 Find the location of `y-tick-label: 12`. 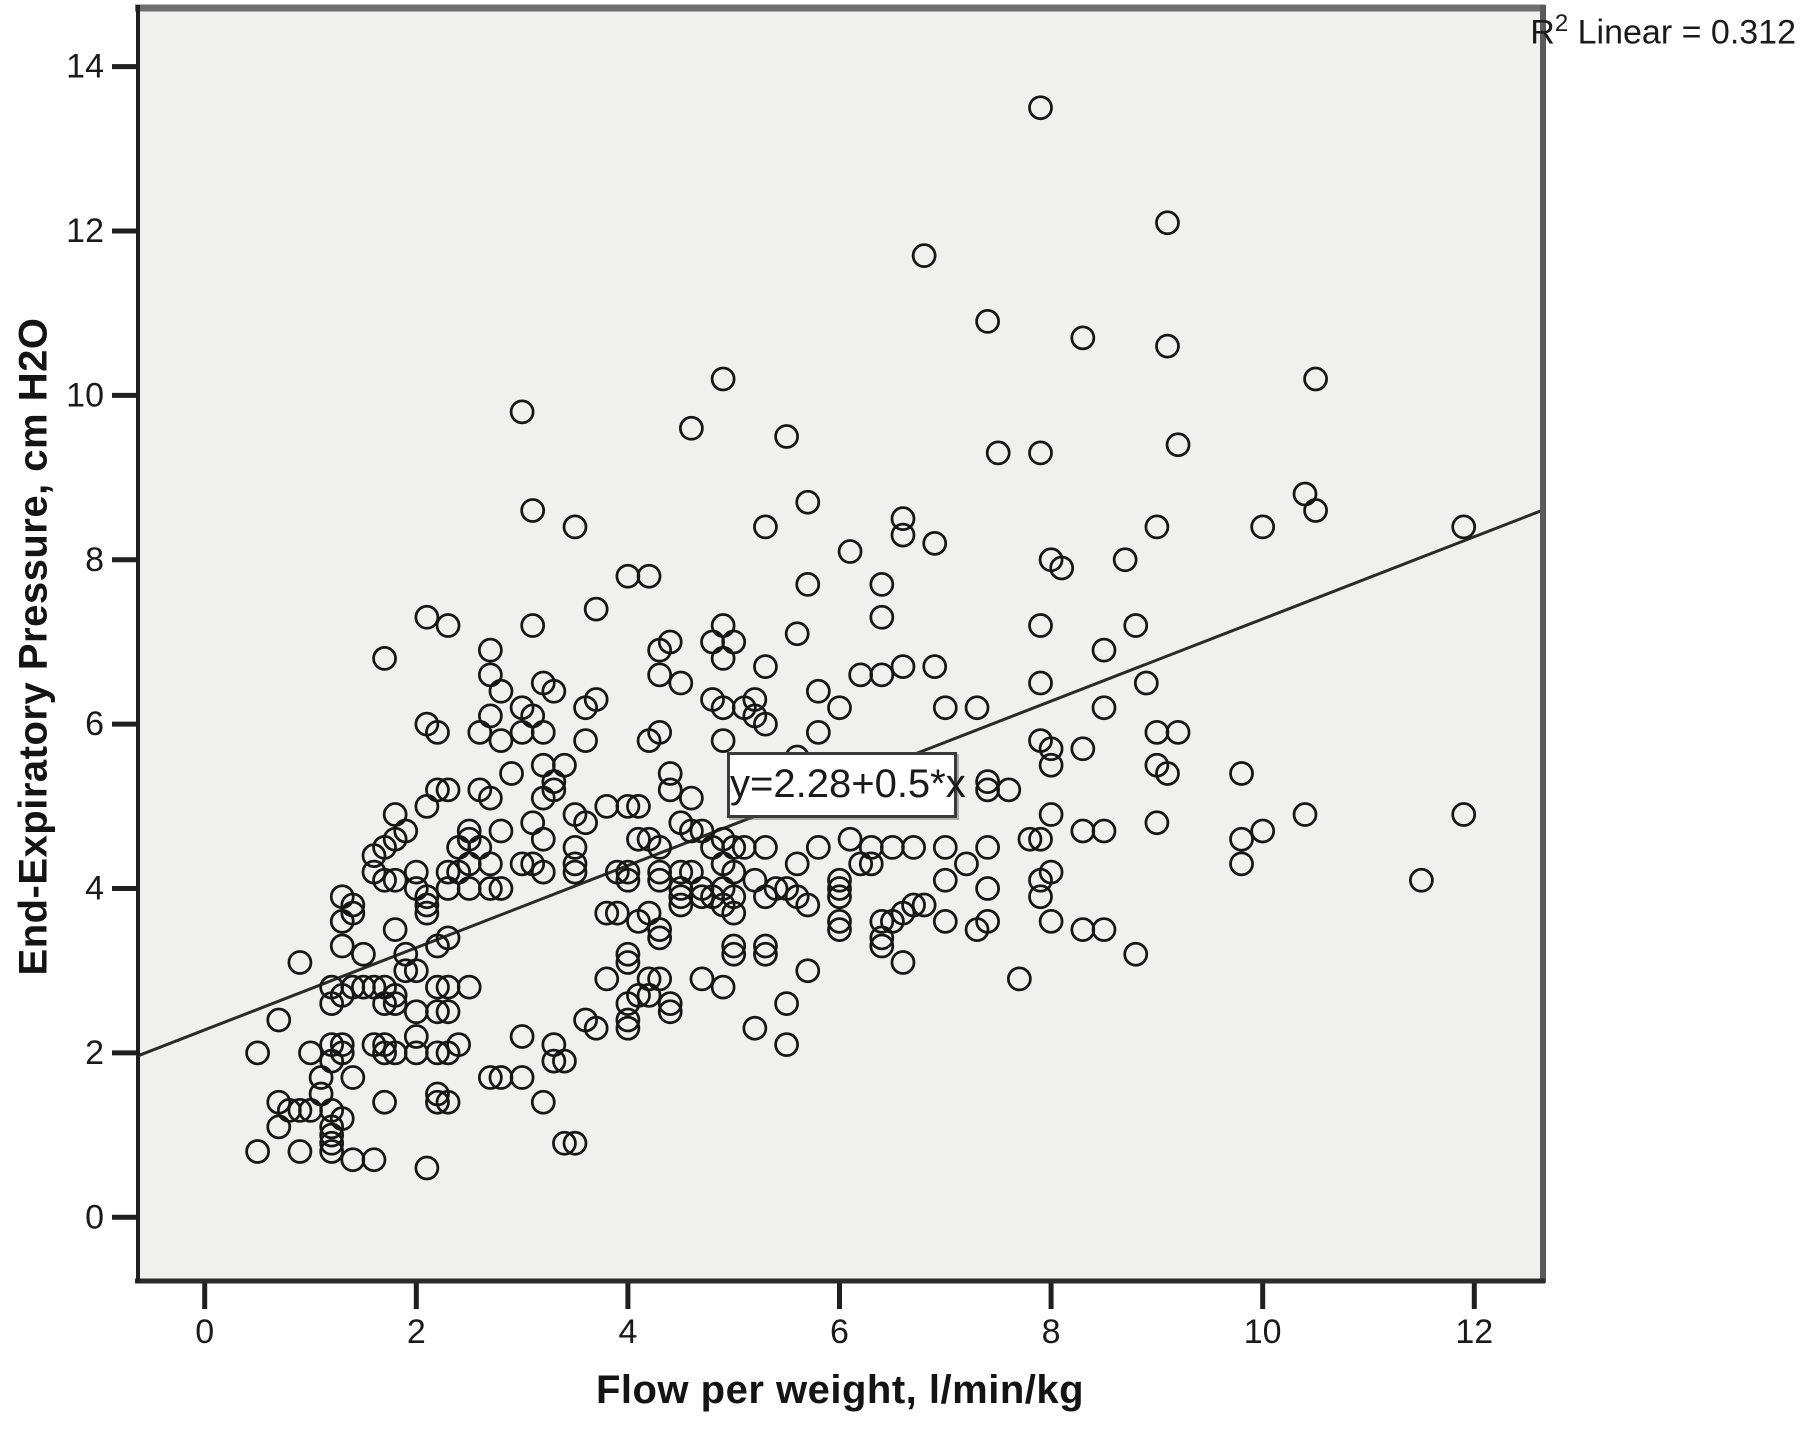

y-tick-label: 12 is located at coordinates (85, 231).